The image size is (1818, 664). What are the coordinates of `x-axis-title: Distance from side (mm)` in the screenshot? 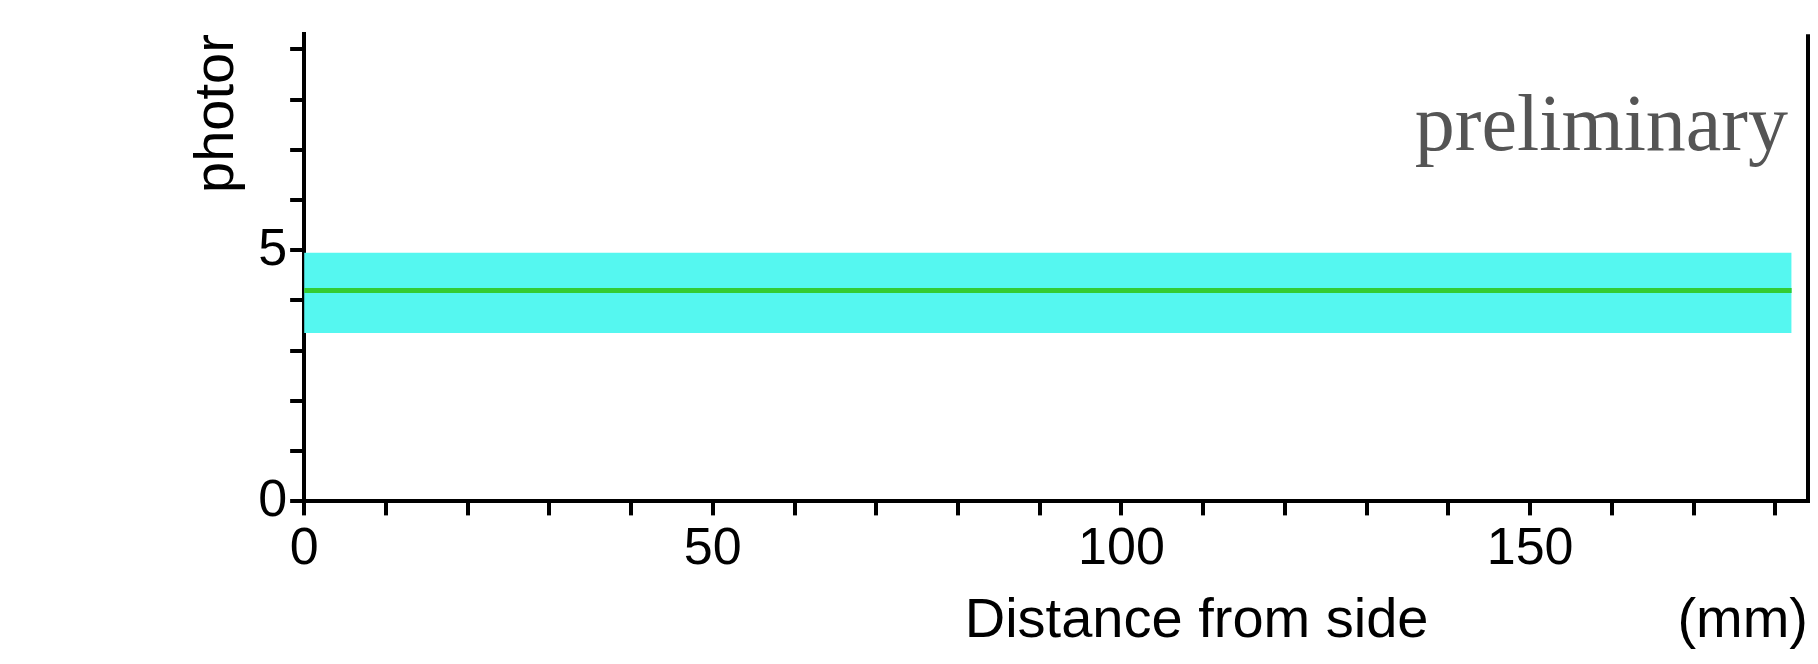 It's located at (1386, 617).